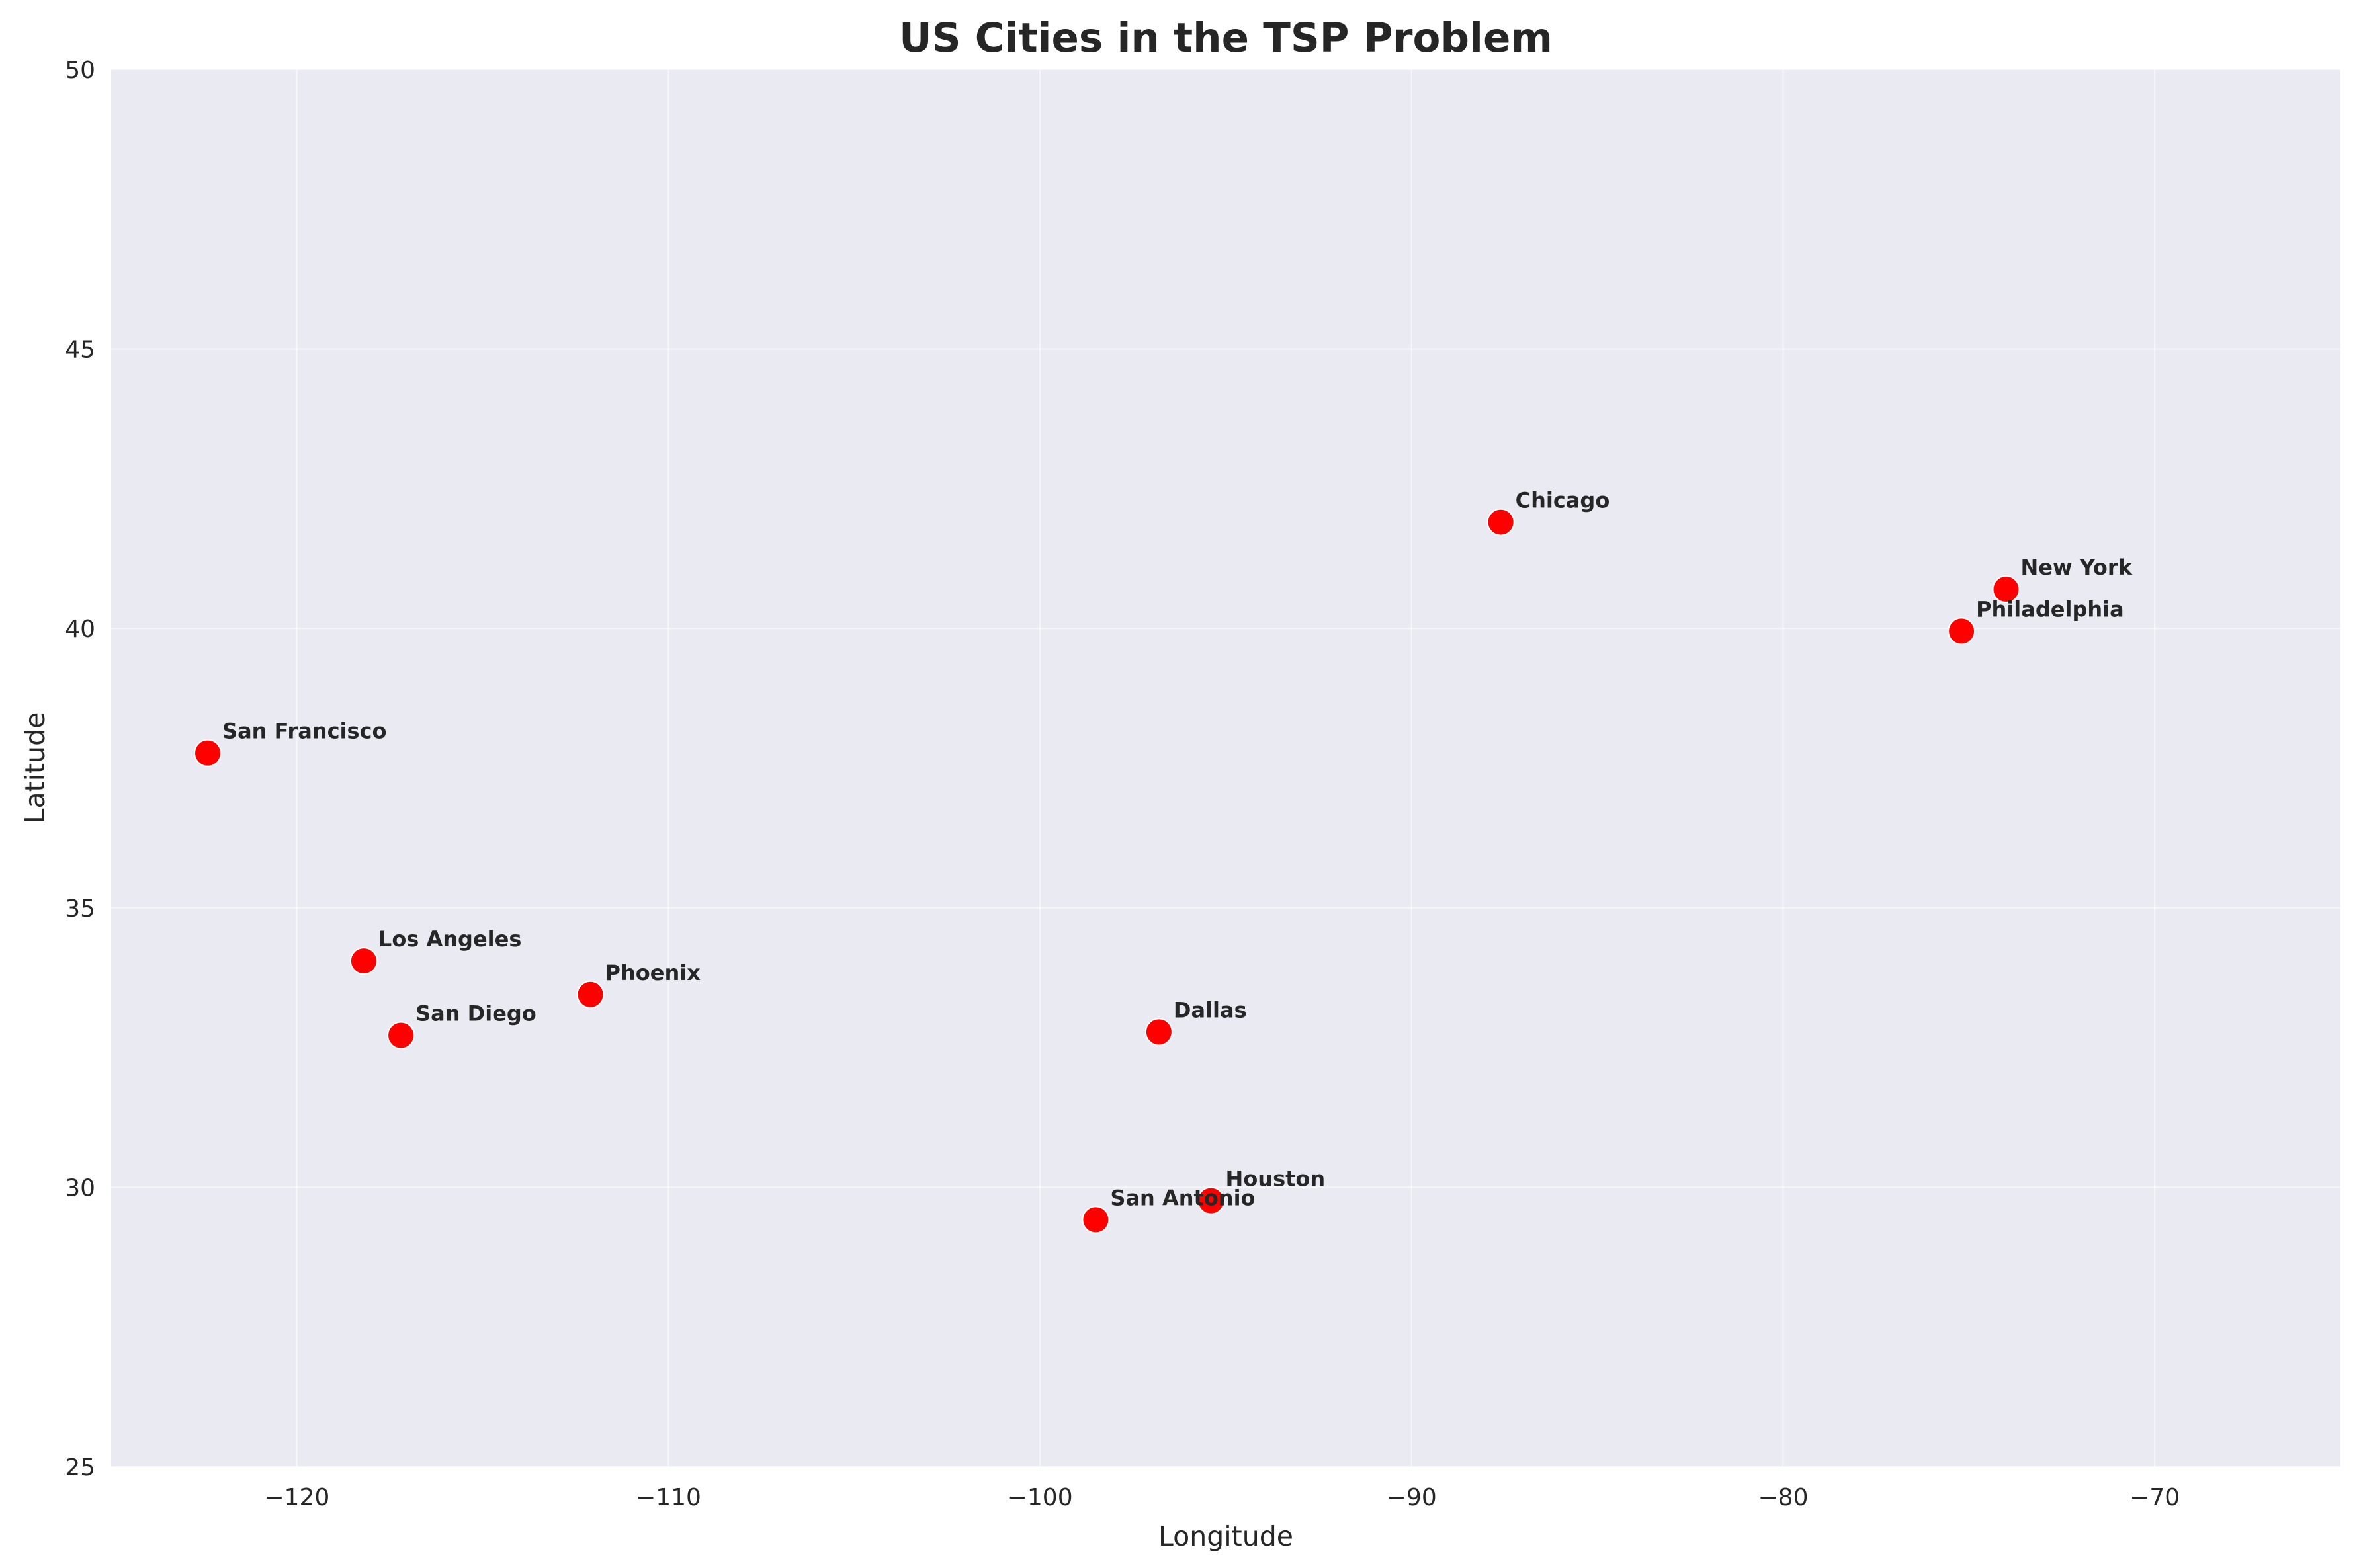 This screenshot has width=2361, height=1568. I want to click on city-label: San Diego, so click(476, 1013).